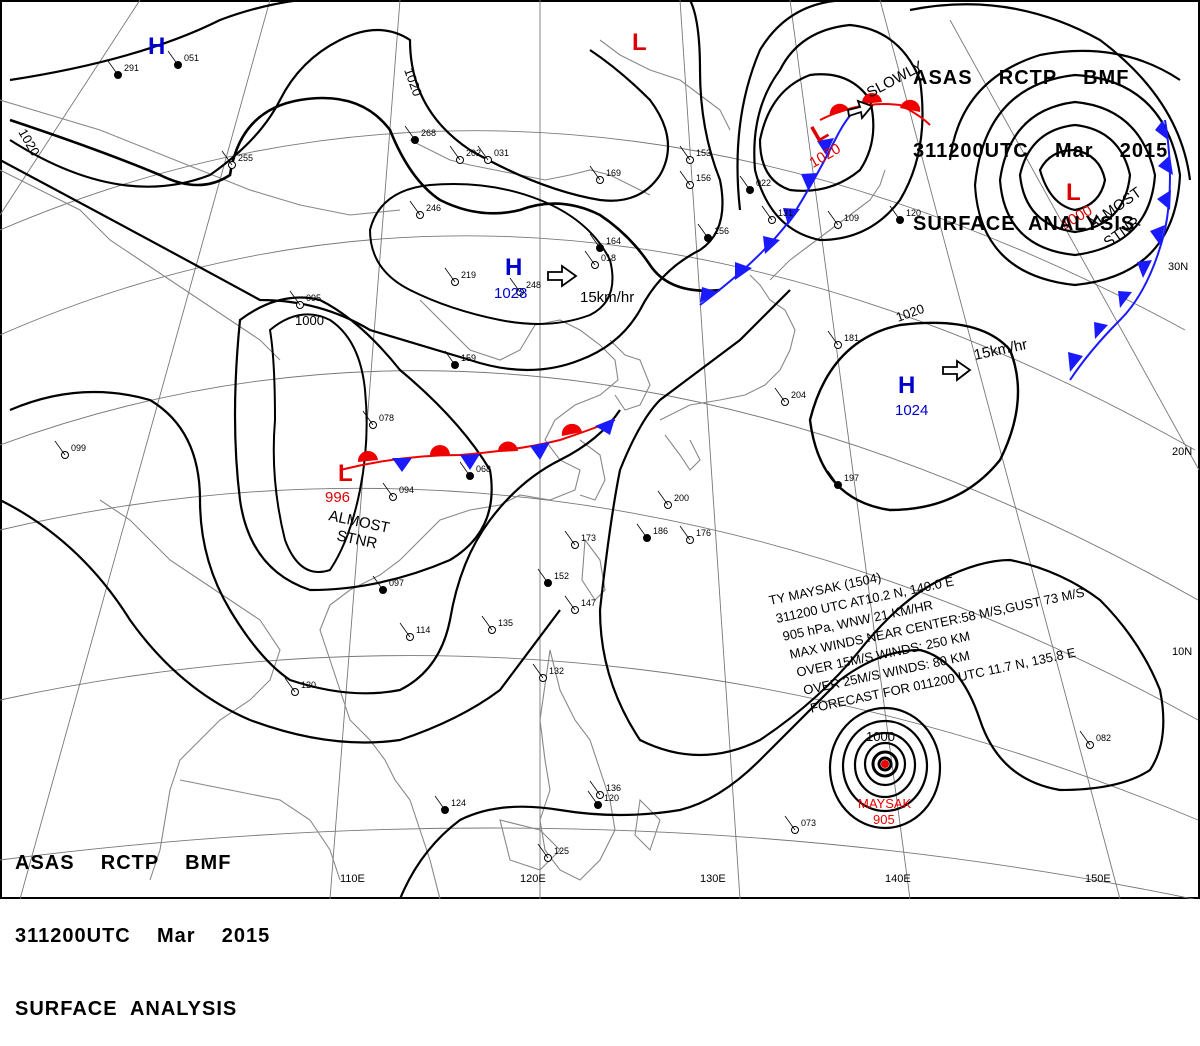 This screenshot has width=1200, height=1046. Describe the element at coordinates (123, 69) in the screenshot. I see `station-plot: 291` at that location.